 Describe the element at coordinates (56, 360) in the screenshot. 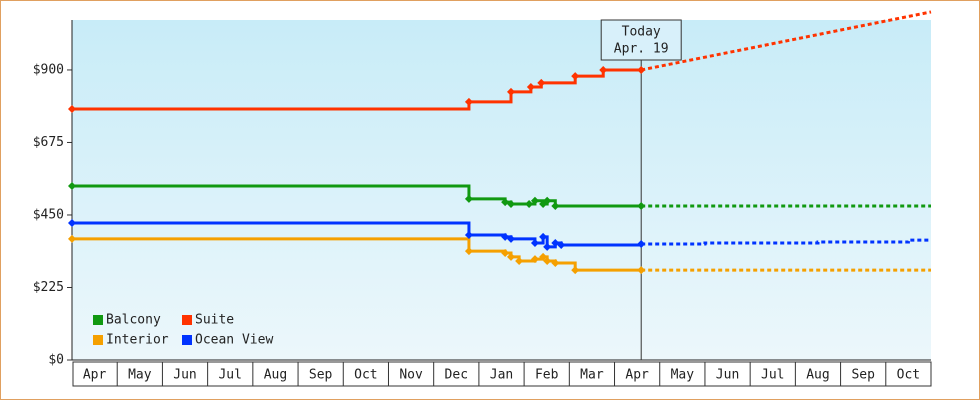

I see `y-tick-label: $0` at that location.